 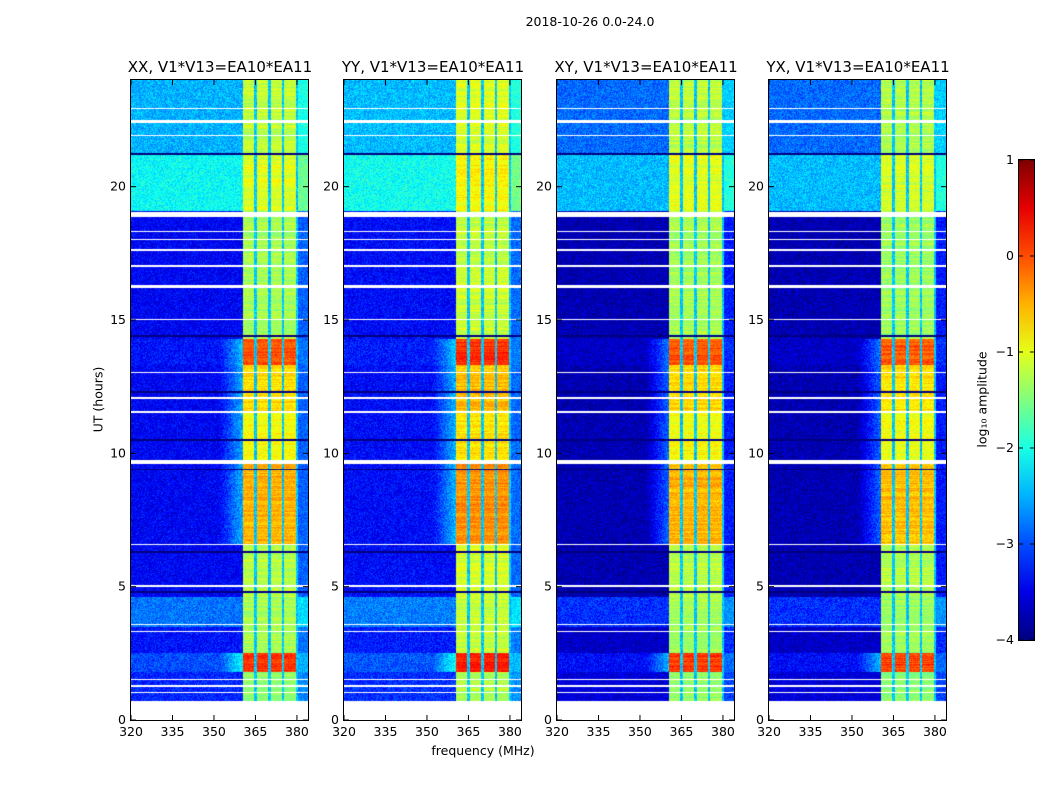 I want to click on colorbar-tick-label: 1, so click(x=1010, y=159).